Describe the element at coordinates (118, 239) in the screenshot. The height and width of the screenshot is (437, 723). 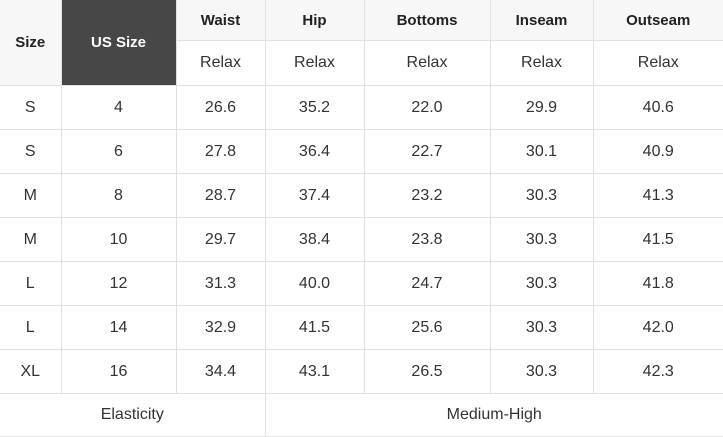
I see `cell-us-size: 10` at that location.